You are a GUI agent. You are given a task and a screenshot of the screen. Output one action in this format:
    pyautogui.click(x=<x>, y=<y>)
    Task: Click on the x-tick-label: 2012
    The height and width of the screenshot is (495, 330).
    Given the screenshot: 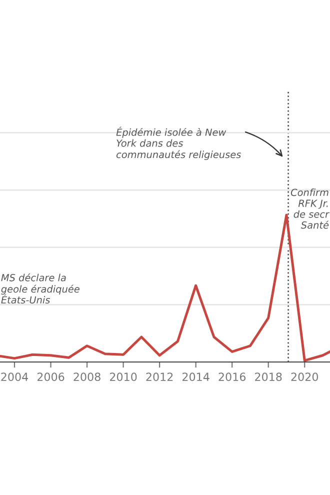 What is the action you would take?
    pyautogui.click(x=159, y=377)
    